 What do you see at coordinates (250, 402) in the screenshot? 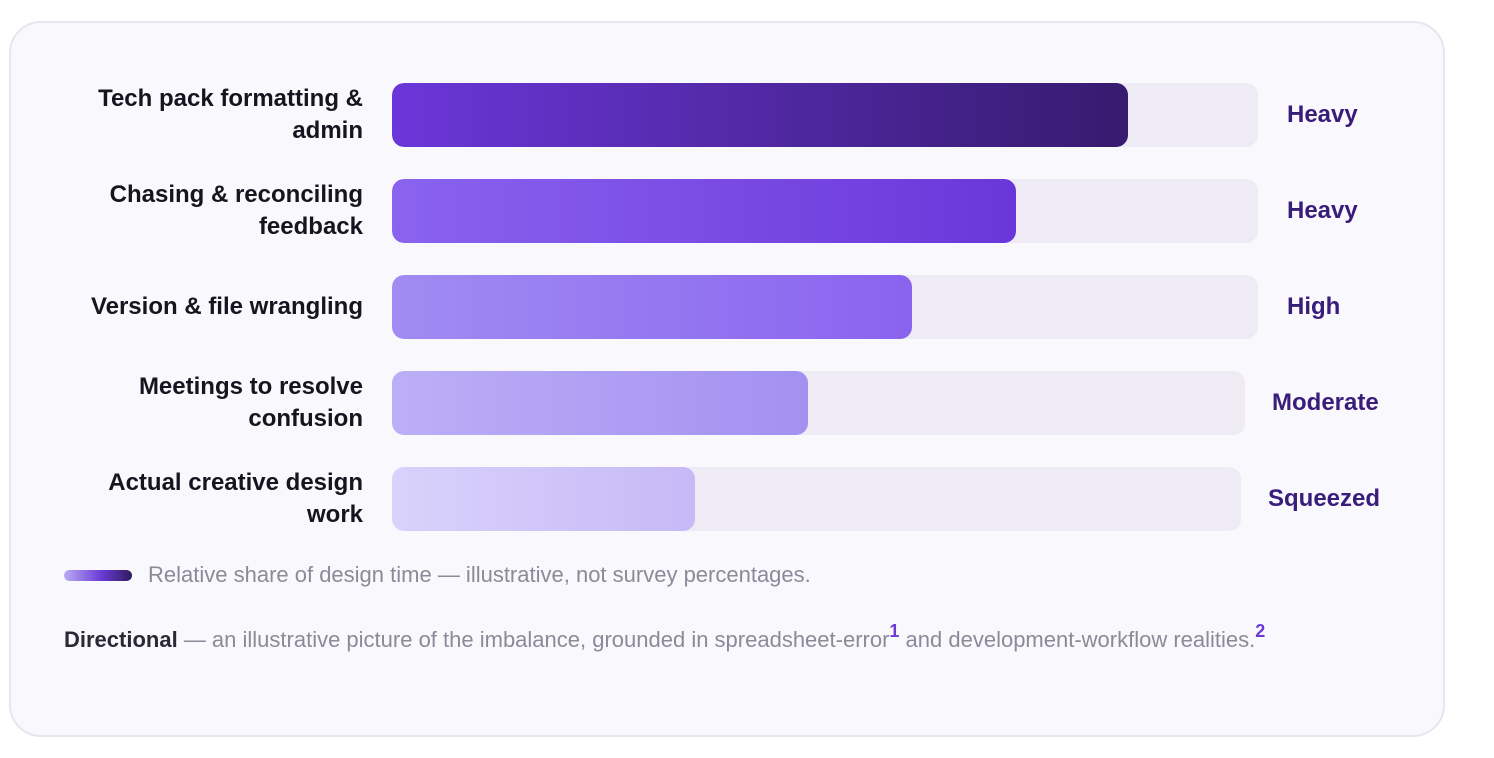
I see `category-label: Meetings to resolve confusion` at bounding box center [250, 402].